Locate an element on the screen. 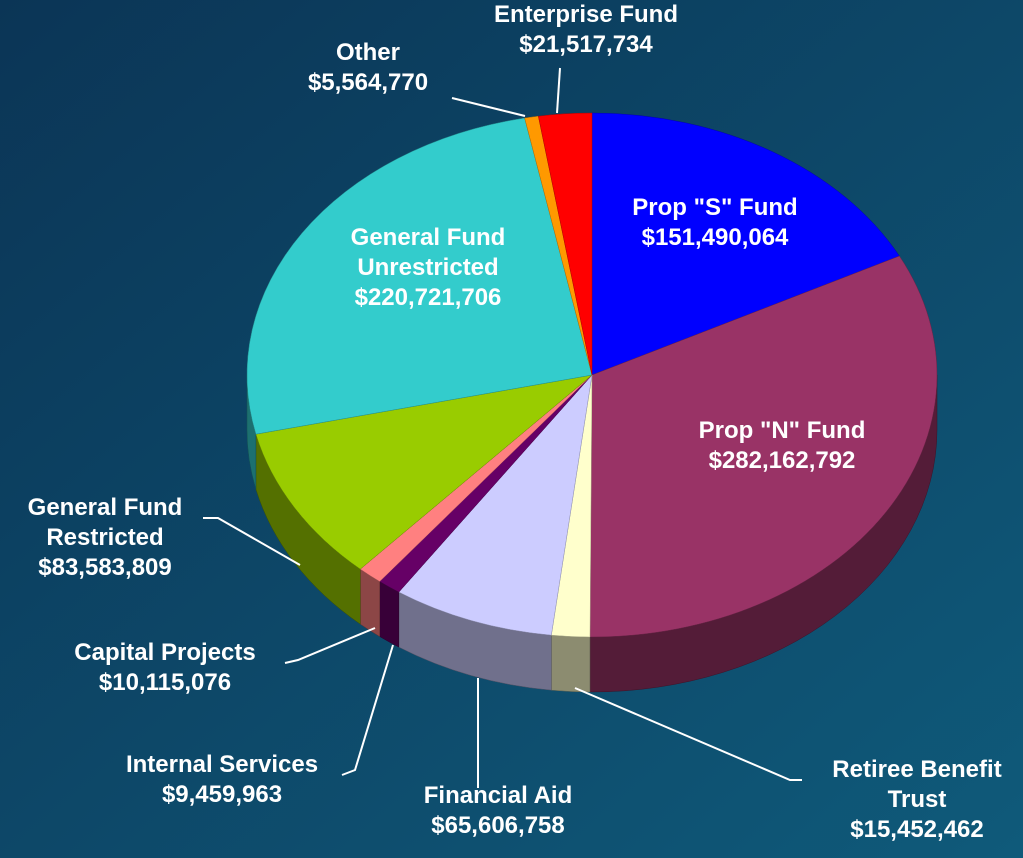  value-label: $10,115,076 is located at coordinates (165, 682).